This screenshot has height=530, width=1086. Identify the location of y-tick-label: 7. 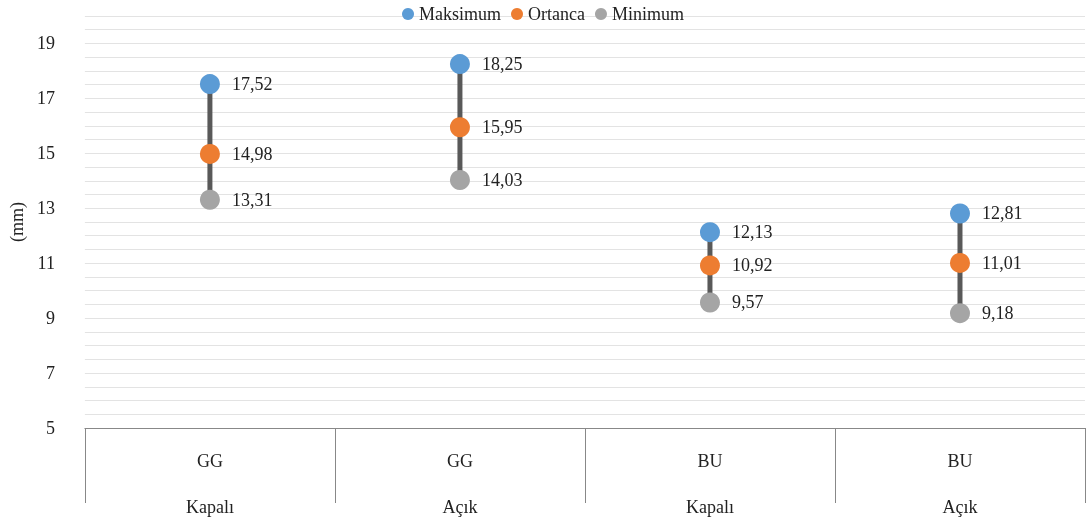
(50, 373).